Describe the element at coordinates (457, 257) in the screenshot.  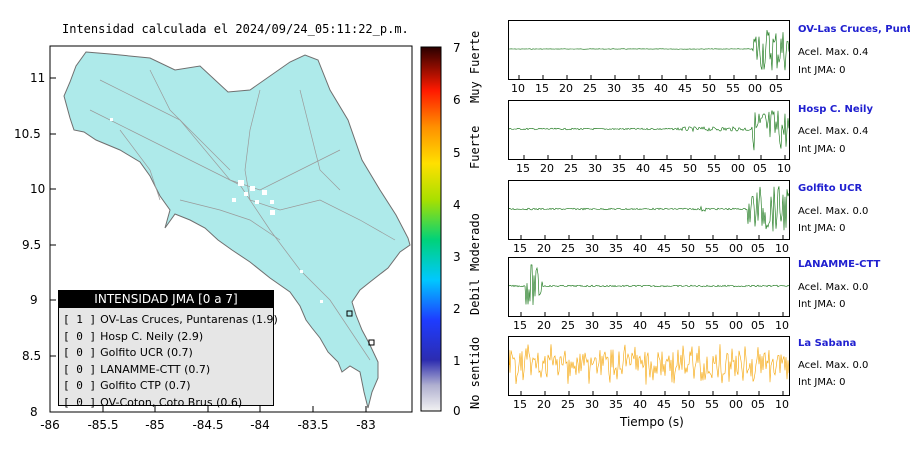
I see `colorbar-tick: 3` at that location.